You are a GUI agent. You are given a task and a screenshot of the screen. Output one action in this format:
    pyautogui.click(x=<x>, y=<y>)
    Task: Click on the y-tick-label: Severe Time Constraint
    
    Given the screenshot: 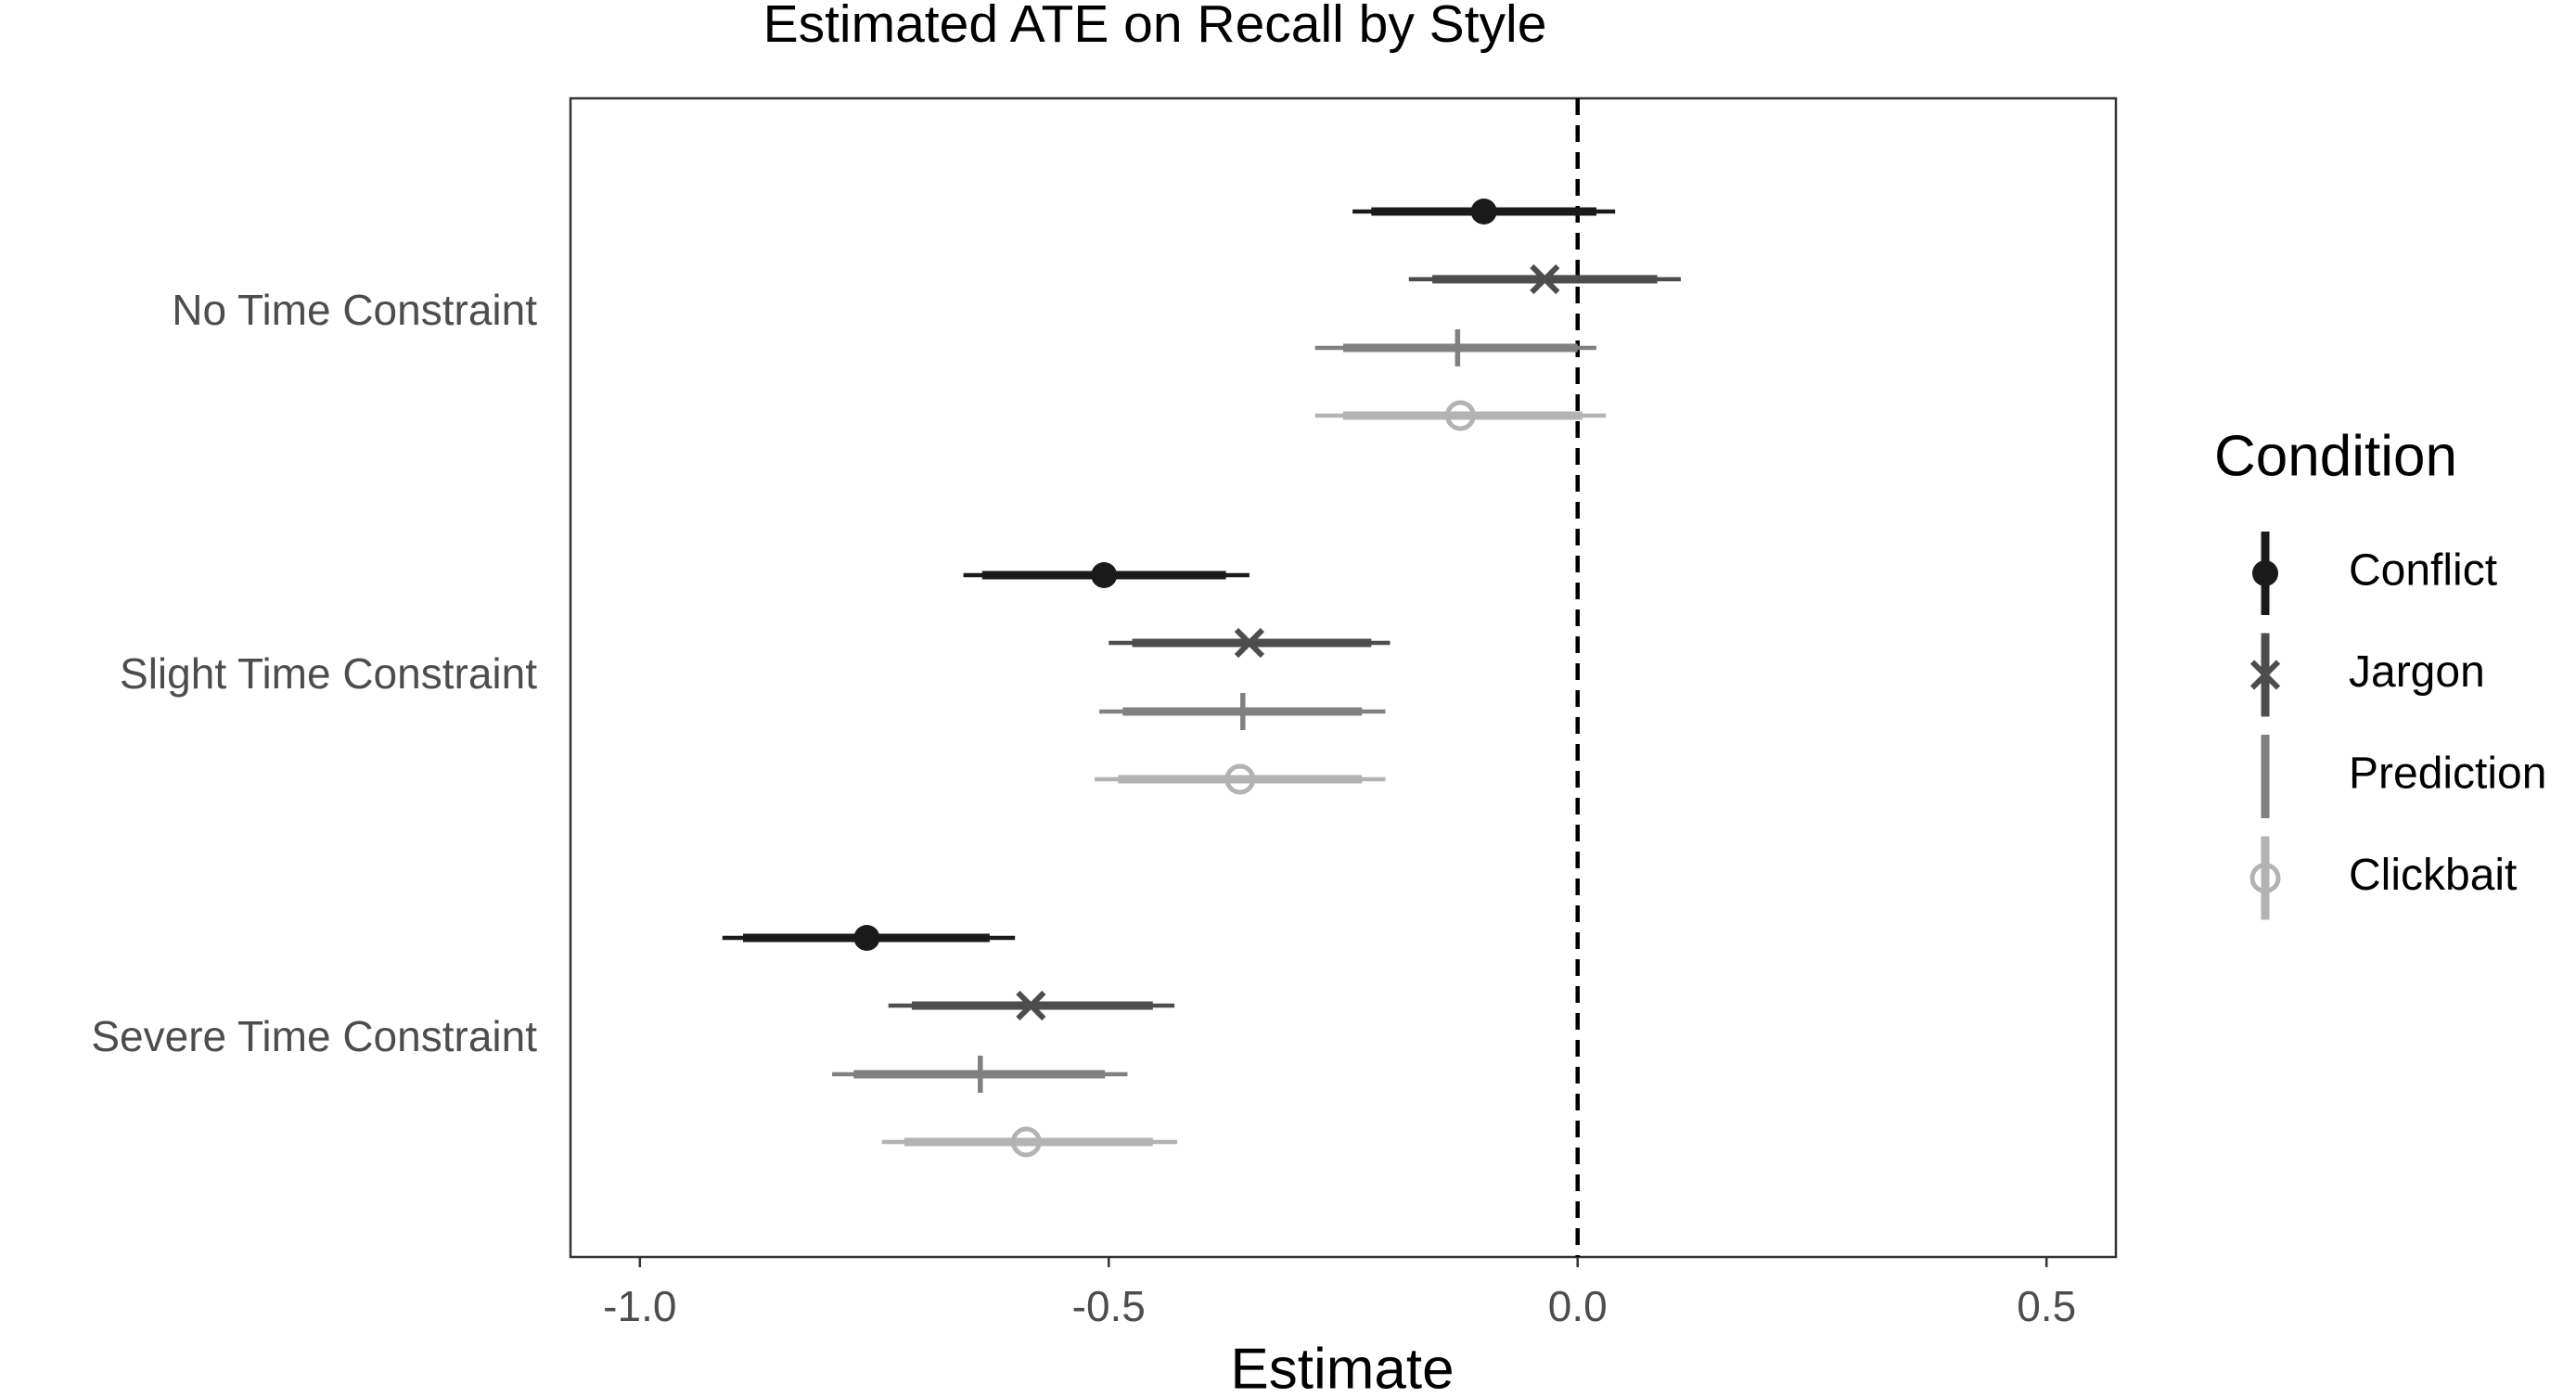 What is the action you would take?
    pyautogui.click(x=314, y=1036)
    